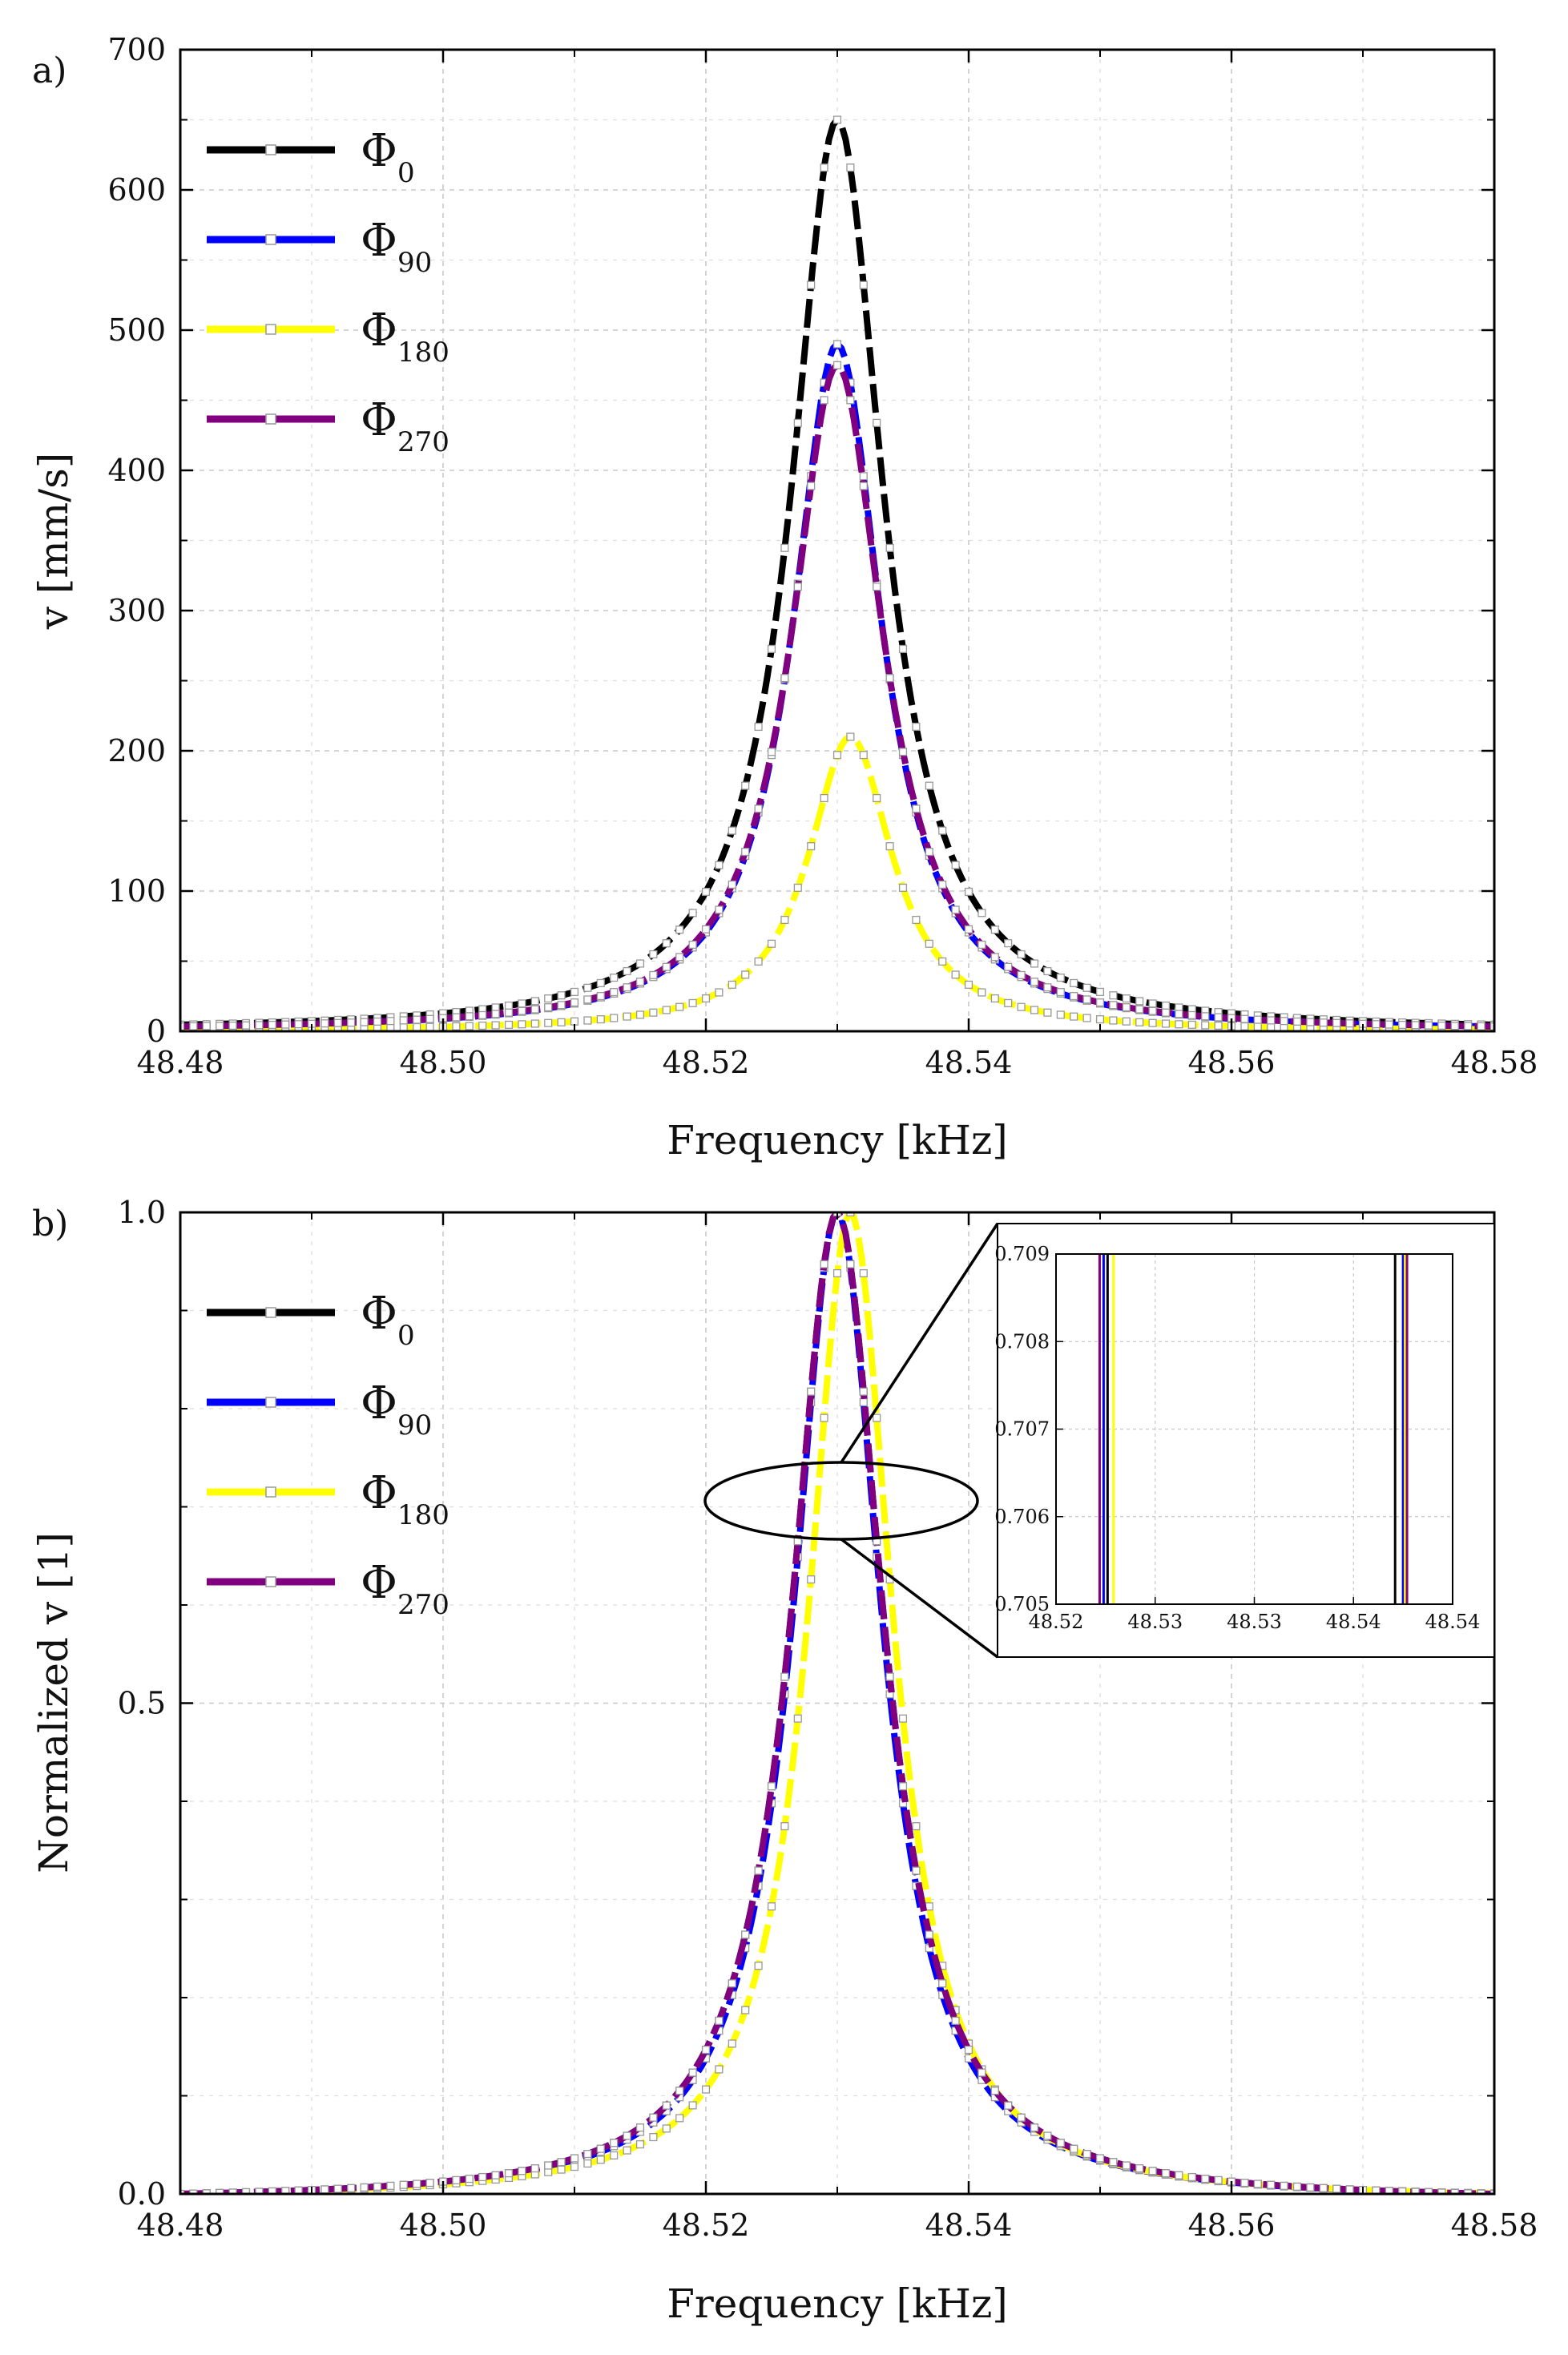  What do you see at coordinates (54, 541) in the screenshot?
I see `panel-a-y-label: v [mm/s]` at bounding box center [54, 541].